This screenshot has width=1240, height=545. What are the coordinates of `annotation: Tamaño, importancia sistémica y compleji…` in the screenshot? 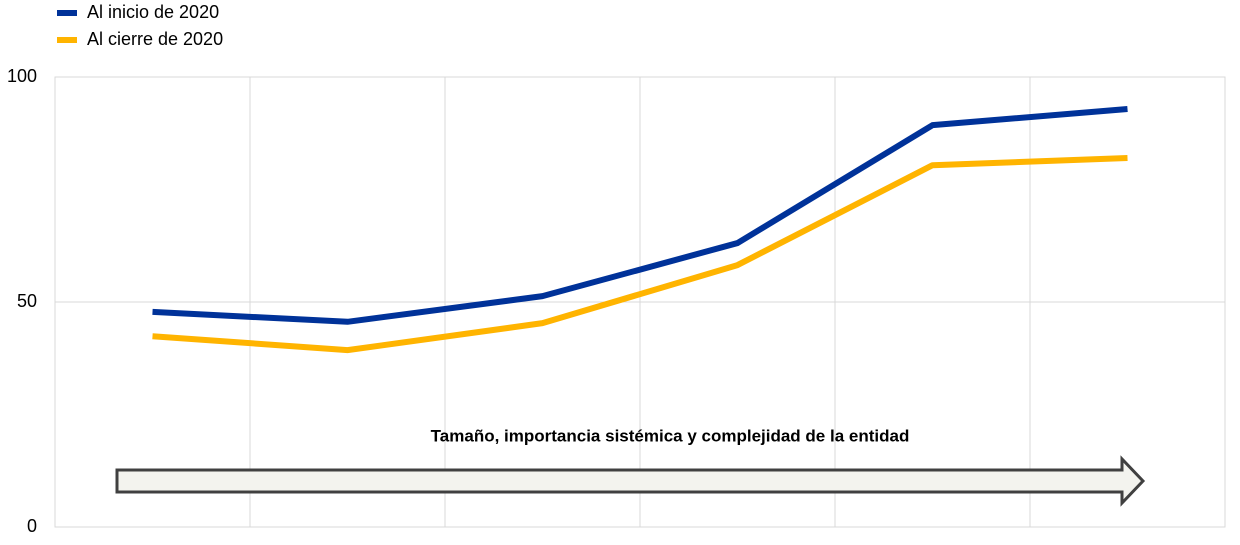 It's located at (670, 435).